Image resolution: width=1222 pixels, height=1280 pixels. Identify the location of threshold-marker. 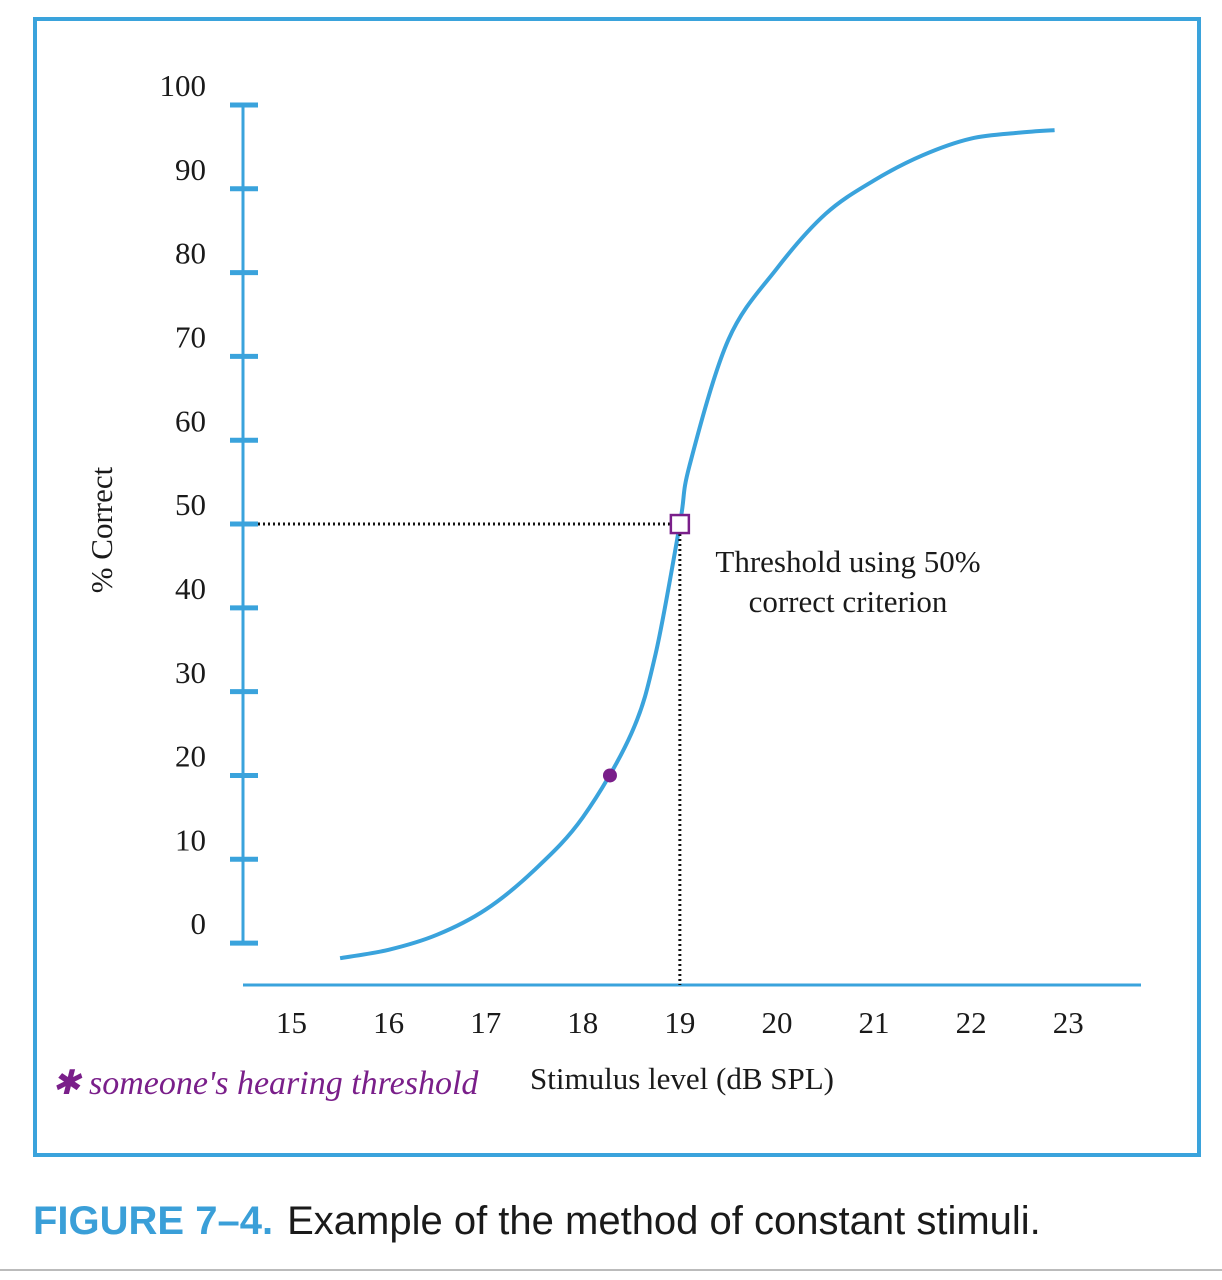
(680, 524).